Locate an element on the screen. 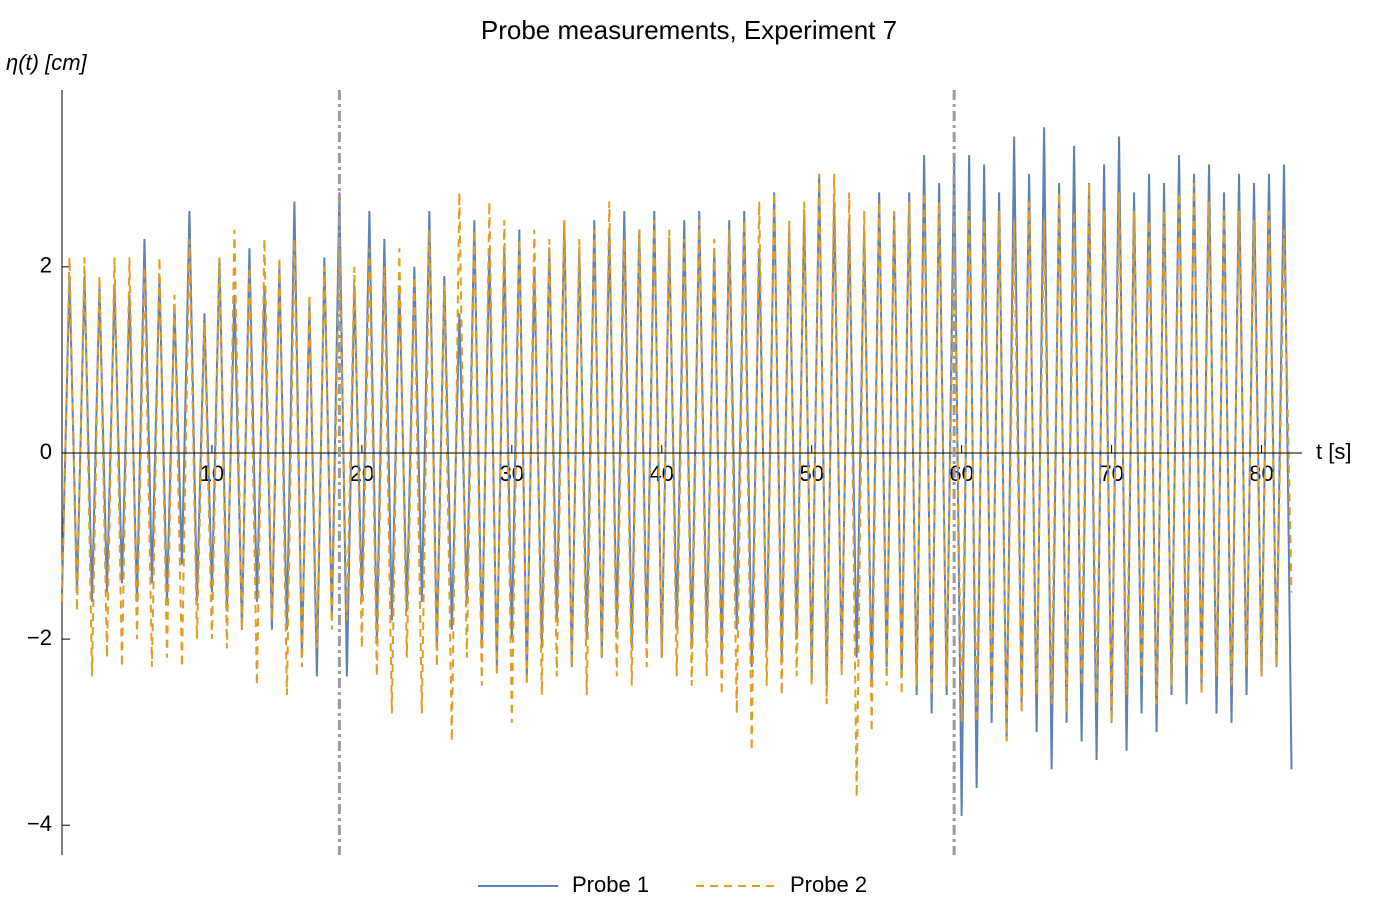  x-tick-label: 70 is located at coordinates (1111, 473).